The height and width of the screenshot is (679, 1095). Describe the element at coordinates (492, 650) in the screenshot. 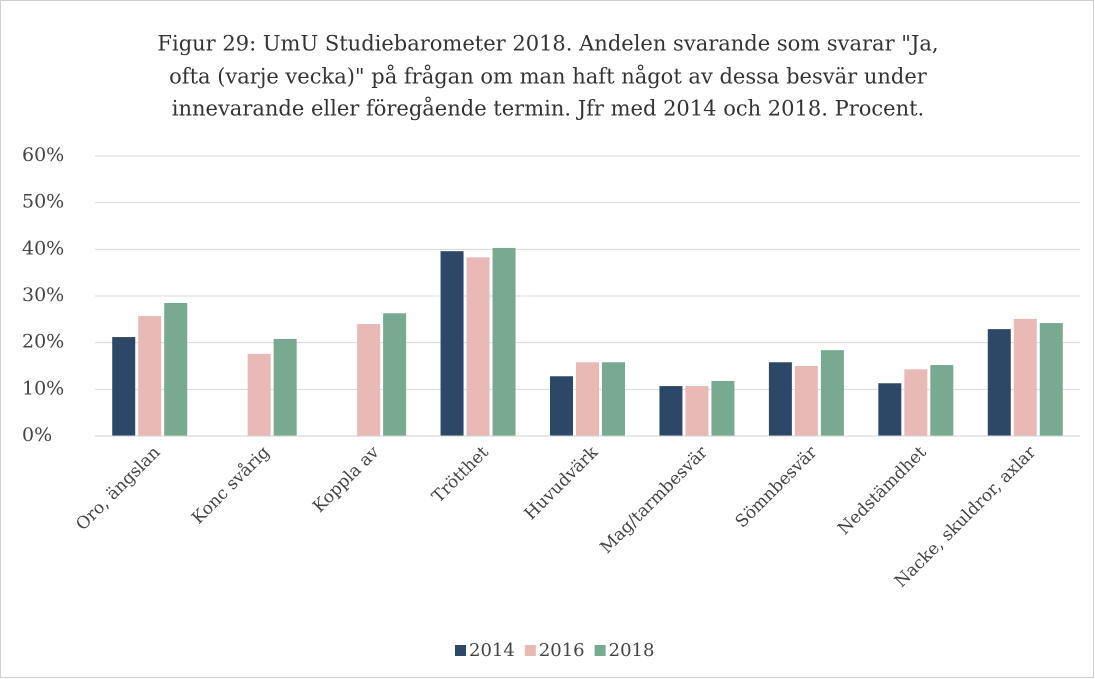

I see `legend-label: 2014` at that location.